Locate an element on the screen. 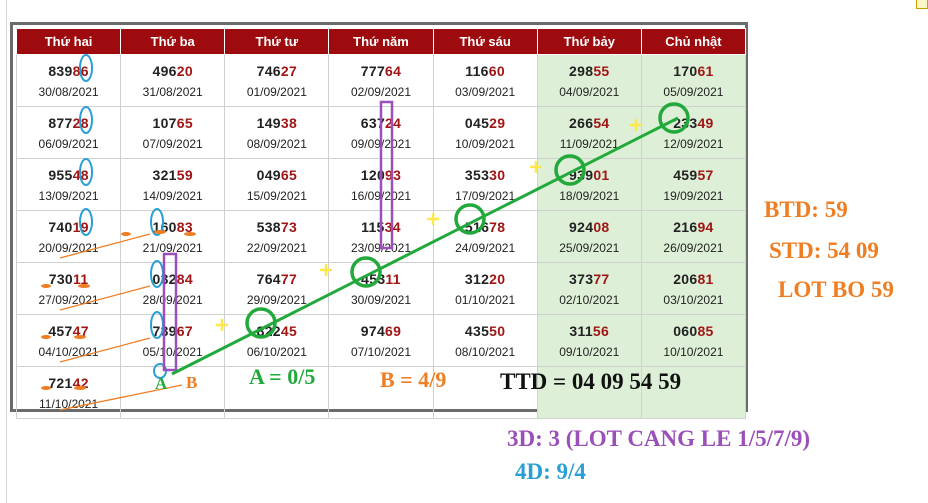 The height and width of the screenshot is (503, 928). result-number: 82245 is located at coordinates (276, 331).